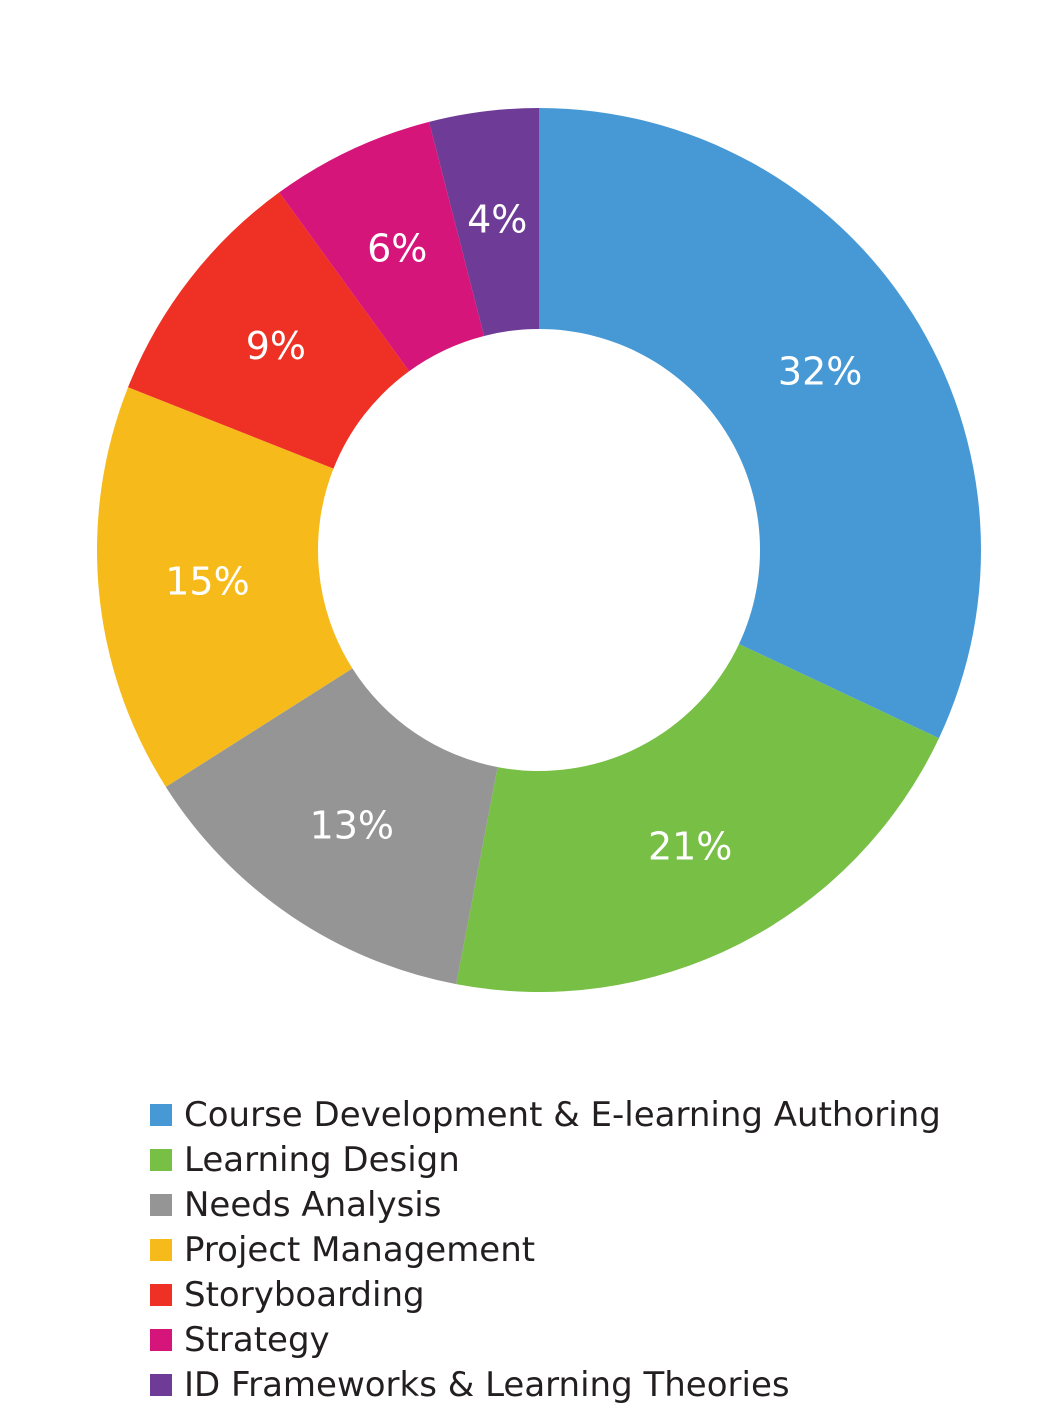 This screenshot has height=1407, width=1063. I want to click on legend-item: Learning Design, so click(545, 1159).